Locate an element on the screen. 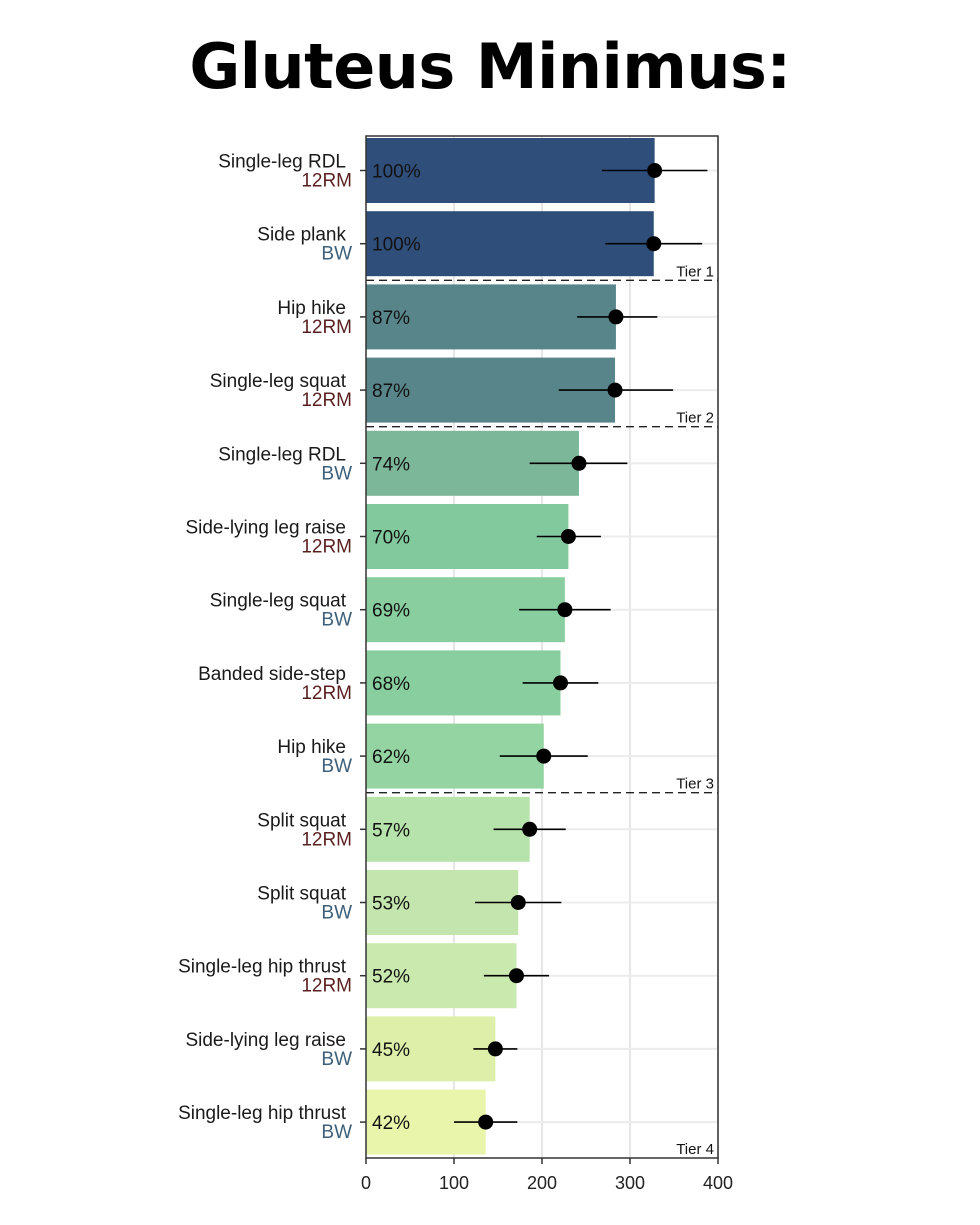 The width and height of the screenshot is (980, 1225). percent-label: 42% is located at coordinates (391, 1123).